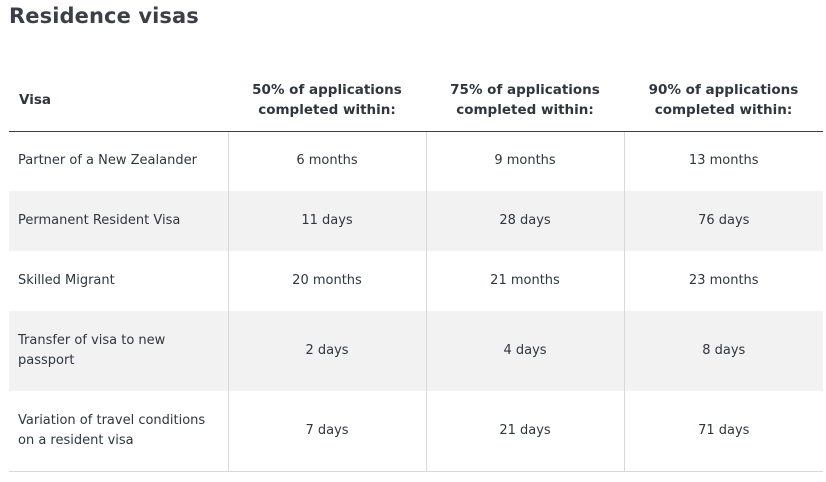 This screenshot has width=826, height=482. What do you see at coordinates (326, 221) in the screenshot?
I see `time-50-cell: 11 days` at bounding box center [326, 221].